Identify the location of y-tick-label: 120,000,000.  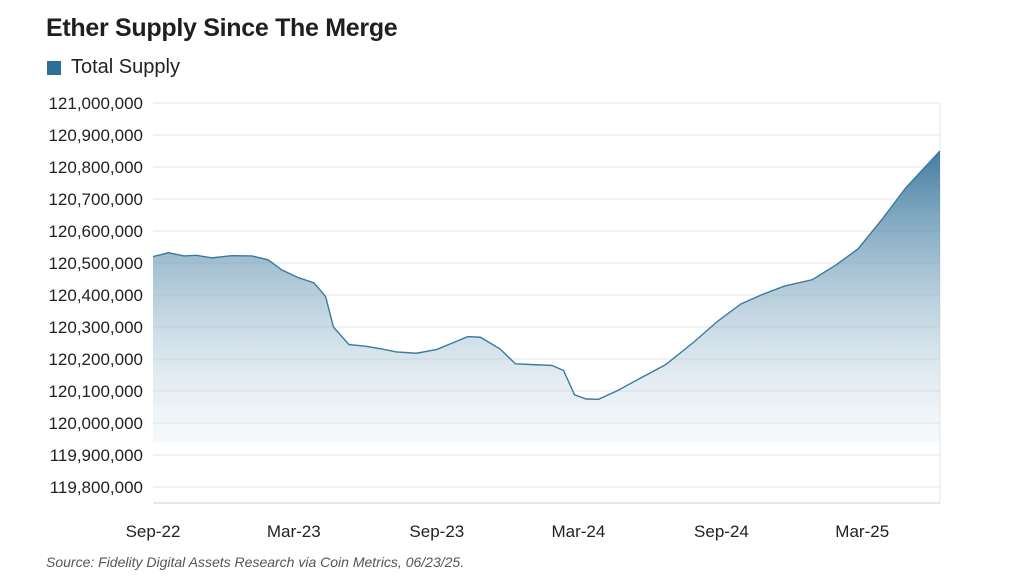
(95, 423).